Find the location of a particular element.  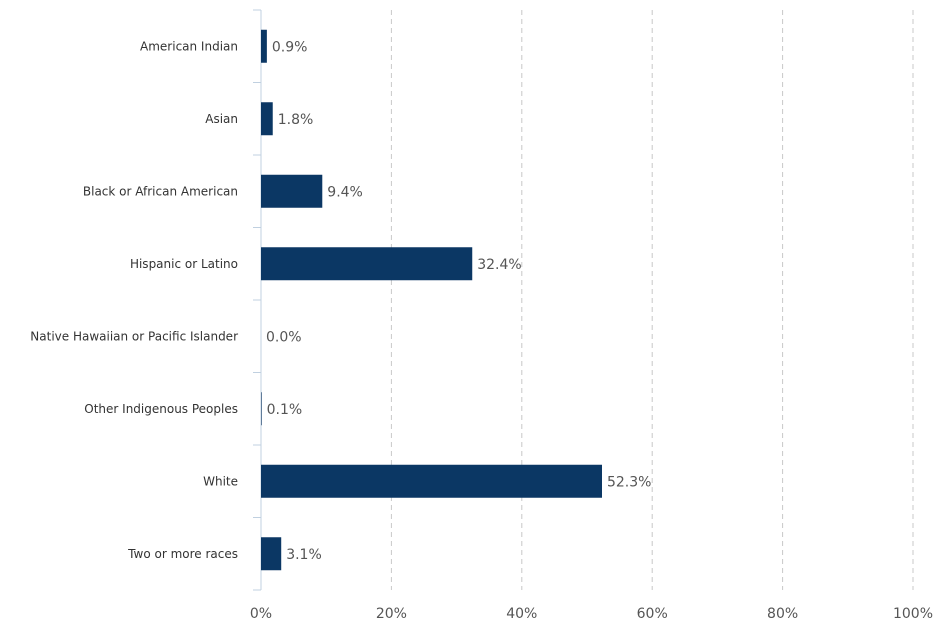

data-label: 0.0% is located at coordinates (284, 337).